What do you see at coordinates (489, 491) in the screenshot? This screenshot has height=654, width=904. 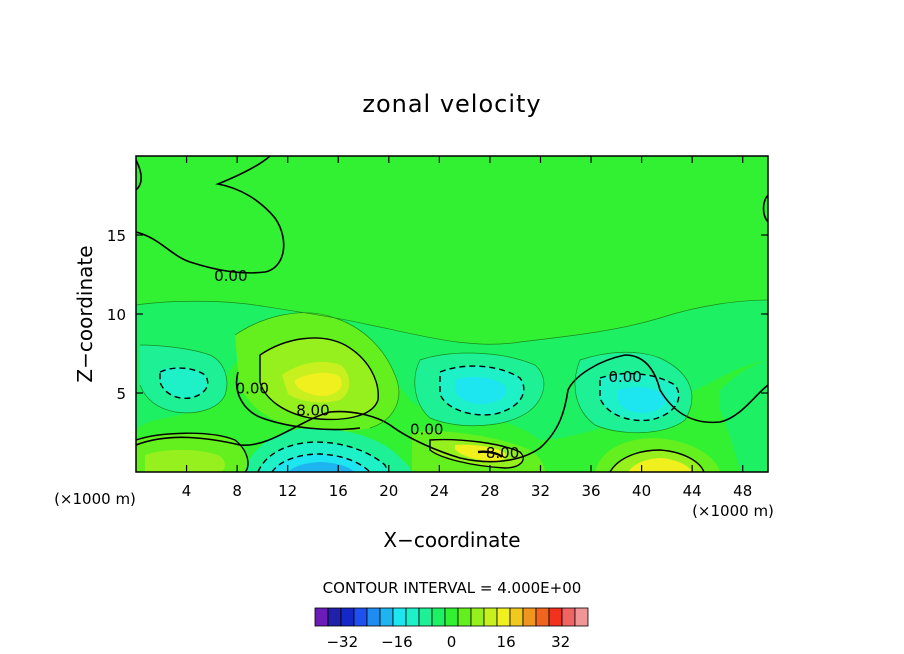 I see `x-tick-label: 28` at bounding box center [489, 491].